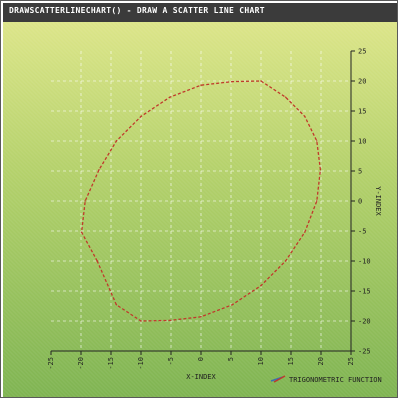  Describe the element at coordinates (279, 379) in the screenshot. I see `legend-icon-line-b` at that location.